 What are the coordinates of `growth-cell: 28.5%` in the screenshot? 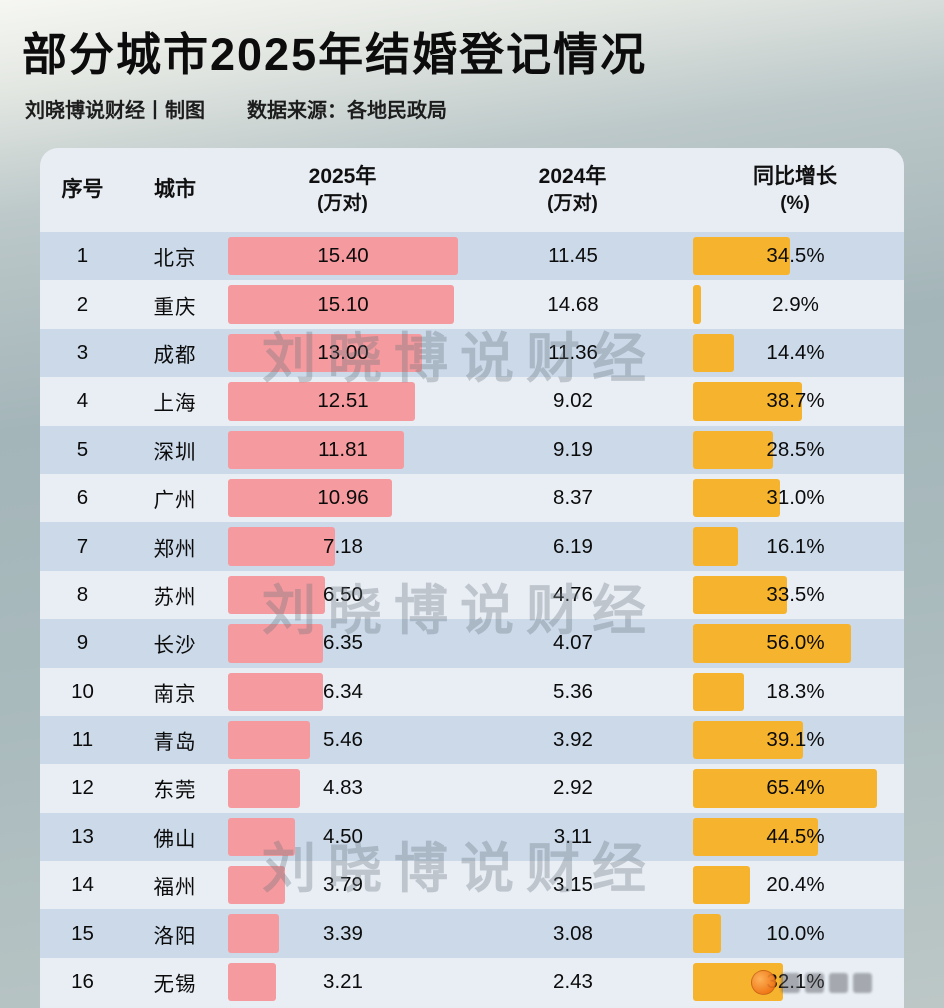 It's located at (795, 449).